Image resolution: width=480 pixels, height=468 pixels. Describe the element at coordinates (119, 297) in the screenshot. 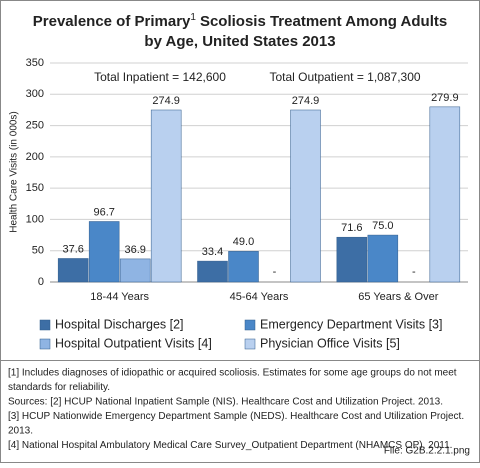

I see `x-tick-label: 18-44 Years` at that location.